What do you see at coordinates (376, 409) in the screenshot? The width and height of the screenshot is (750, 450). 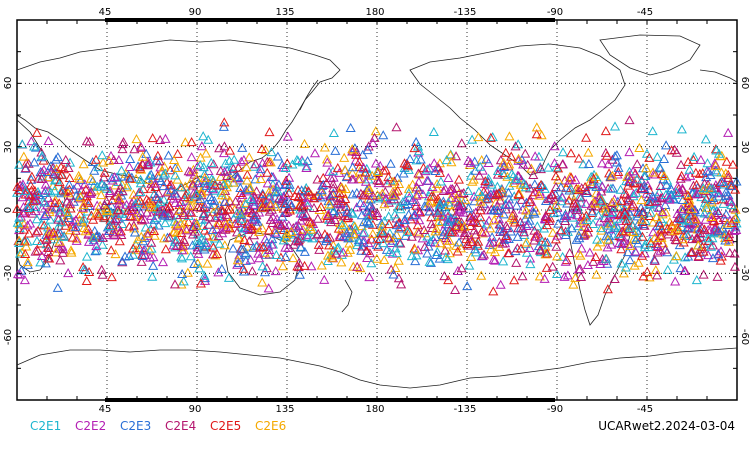 I see `bottom-longitude-labels: 45 90 135 180 -135 -90 -45` at bounding box center [376, 409].